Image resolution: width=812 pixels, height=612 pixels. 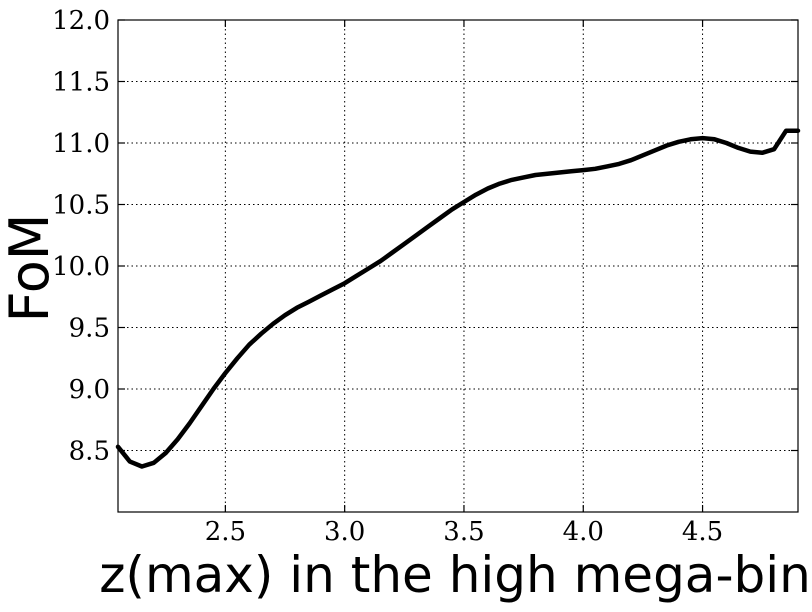 What do you see at coordinates (344, 532) in the screenshot?
I see `x-tick-label: 3.0` at bounding box center [344, 532].